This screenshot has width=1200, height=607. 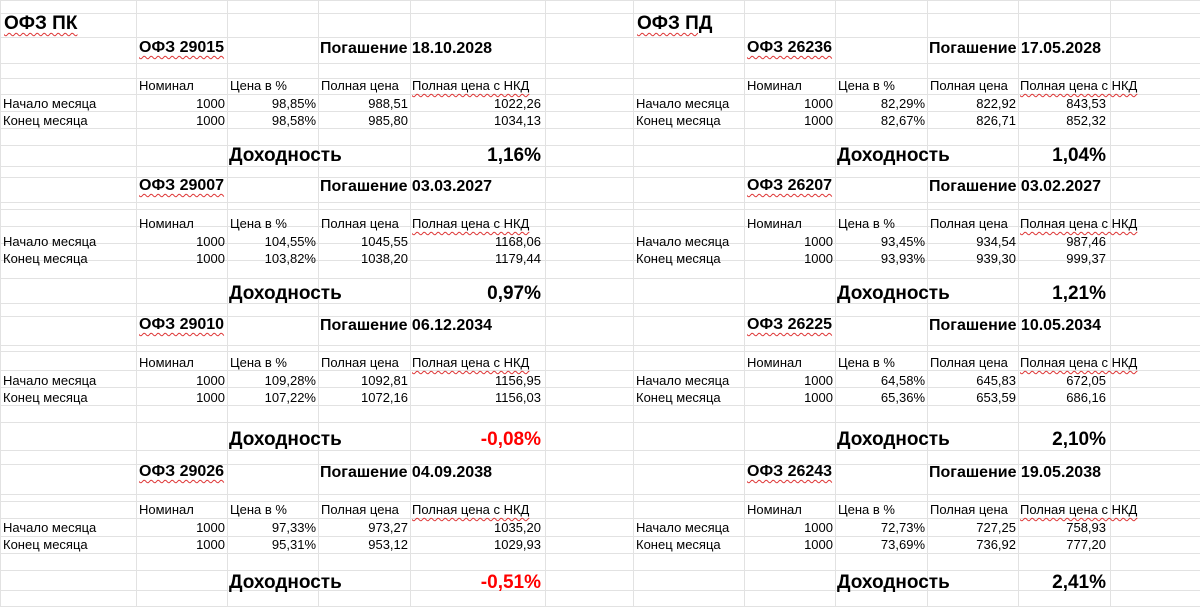 I want to click on cell-full-price-nkd: 1179,44, so click(x=517, y=258).